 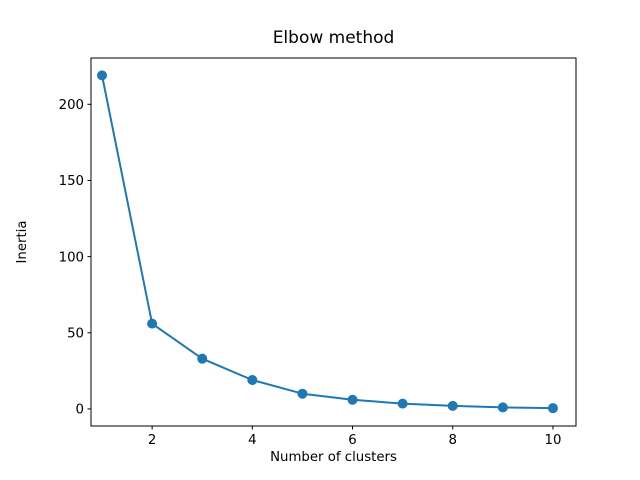 What do you see at coordinates (252, 440) in the screenshot?
I see `x-tick-label: 4` at bounding box center [252, 440].